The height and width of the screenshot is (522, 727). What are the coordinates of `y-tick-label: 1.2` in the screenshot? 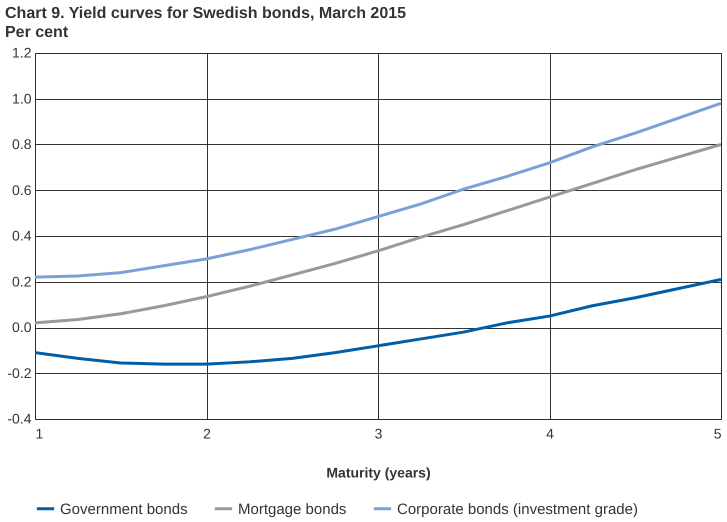 It's located at (22, 52).